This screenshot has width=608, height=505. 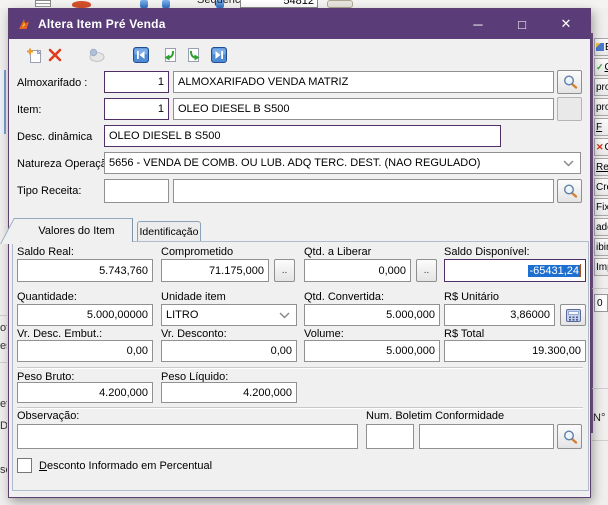 I want to click on parent-button-confirmar: ✓Co, so click(x=601, y=67).